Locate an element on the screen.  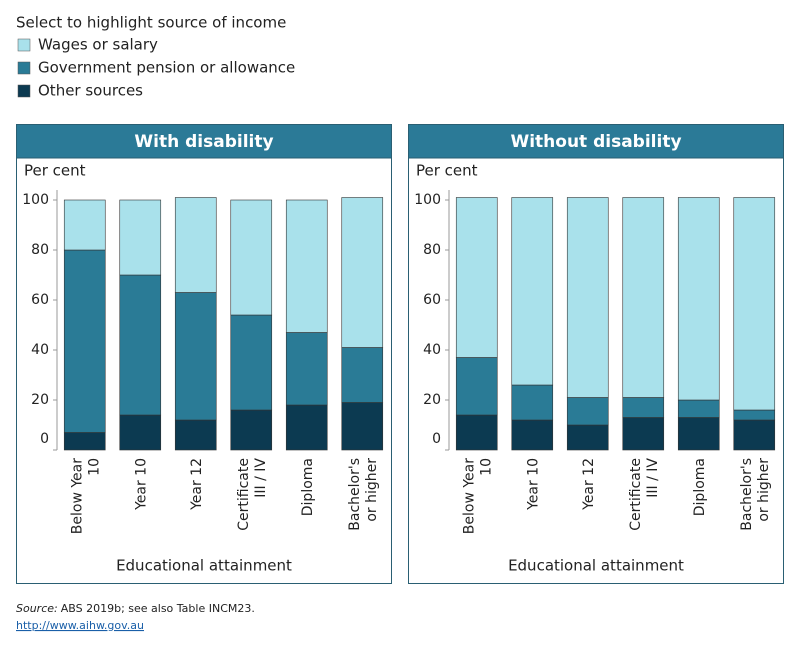
source: Source: ABS 2019b; see also Table INCM23. is located at coordinates (135, 608).